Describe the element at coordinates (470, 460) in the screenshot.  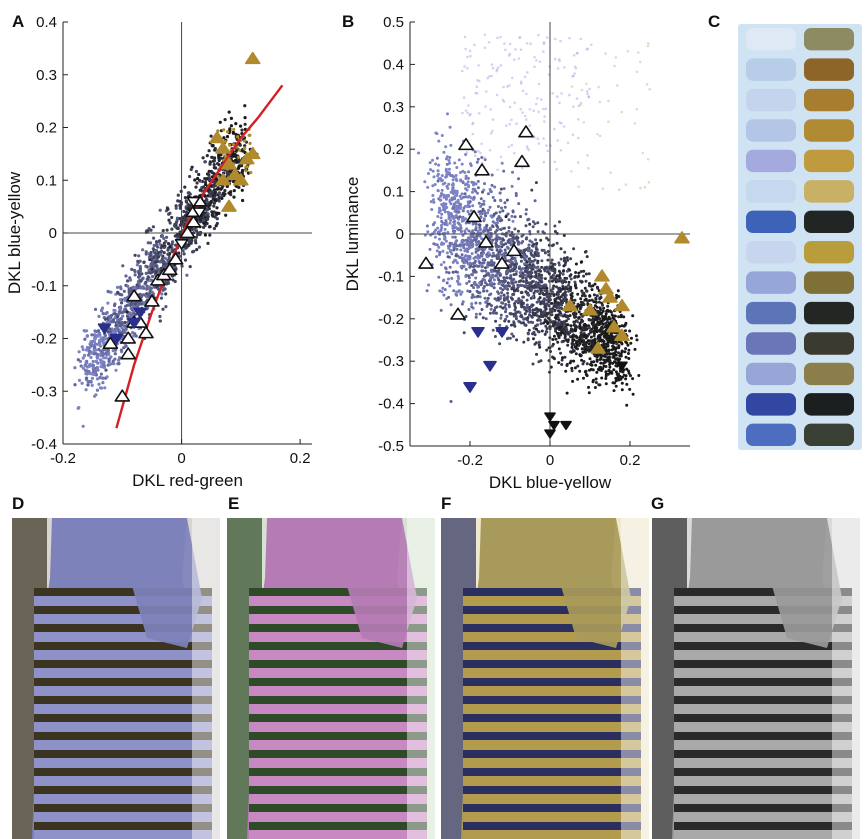
I see `x-tick-label: -0.2` at that location.